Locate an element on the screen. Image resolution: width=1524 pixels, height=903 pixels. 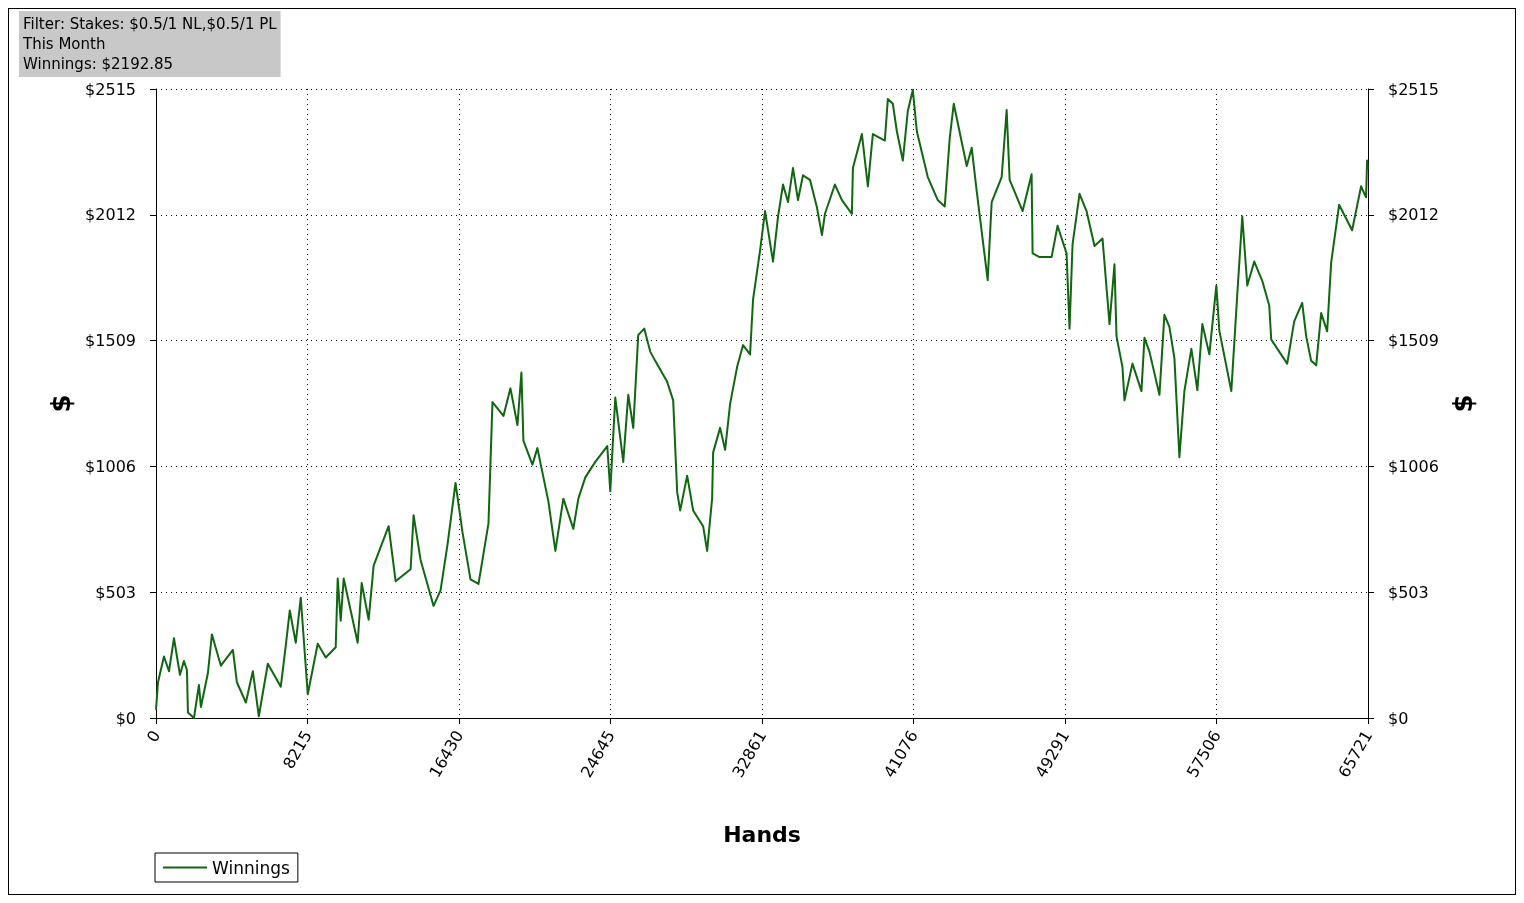
text: Winnings: $2192.85 is located at coordinates (98, 64).